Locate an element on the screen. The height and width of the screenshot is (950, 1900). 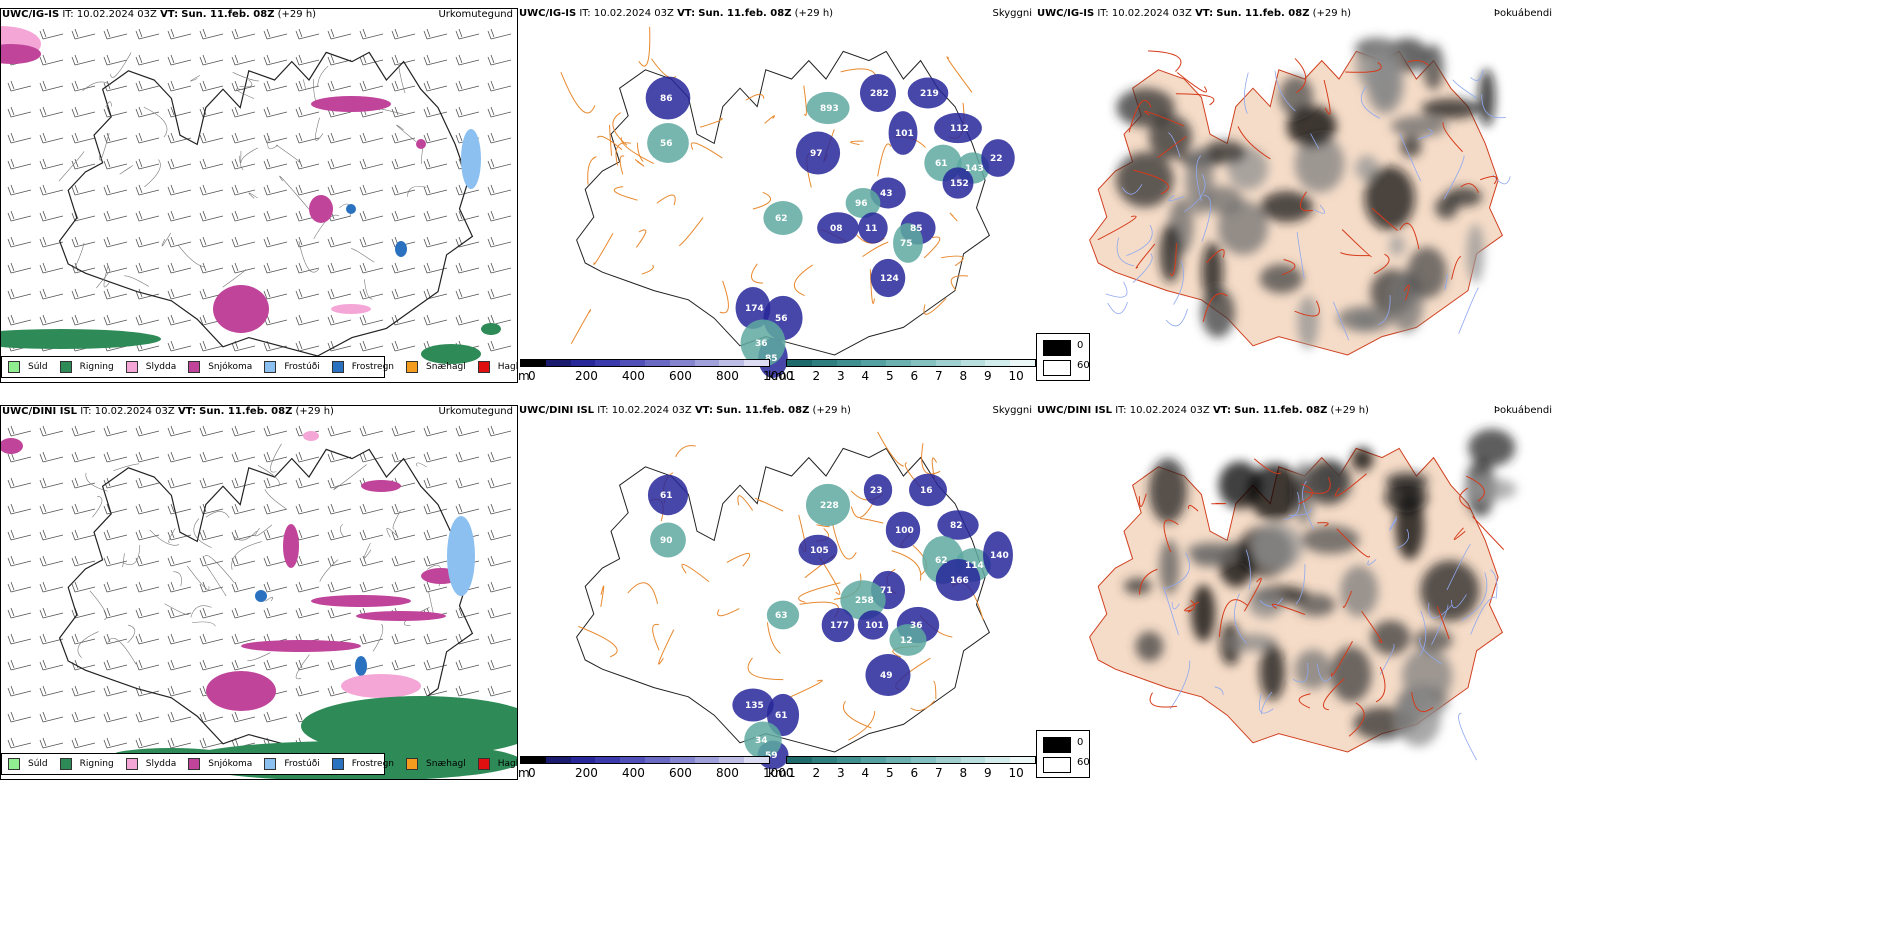
river-lines is located at coordinates (1308, 205).